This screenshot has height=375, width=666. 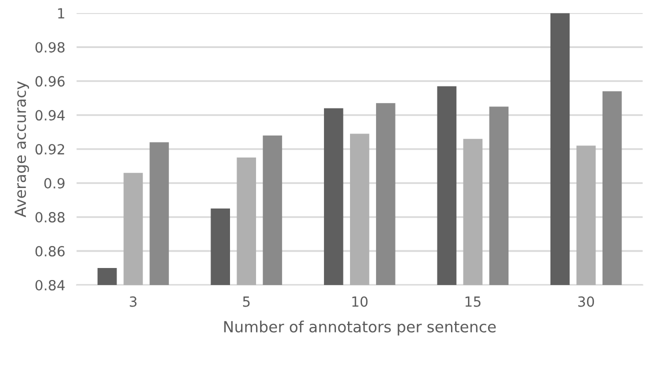 I want to click on x-tick-label: 3, so click(x=133, y=301).